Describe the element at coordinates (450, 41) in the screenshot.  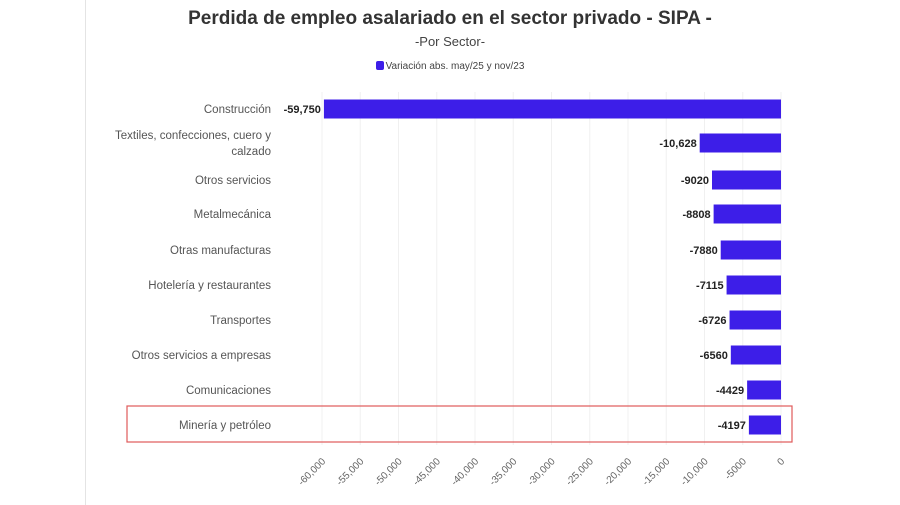
I see `chart-subtitle: -Por Sector-` at that location.